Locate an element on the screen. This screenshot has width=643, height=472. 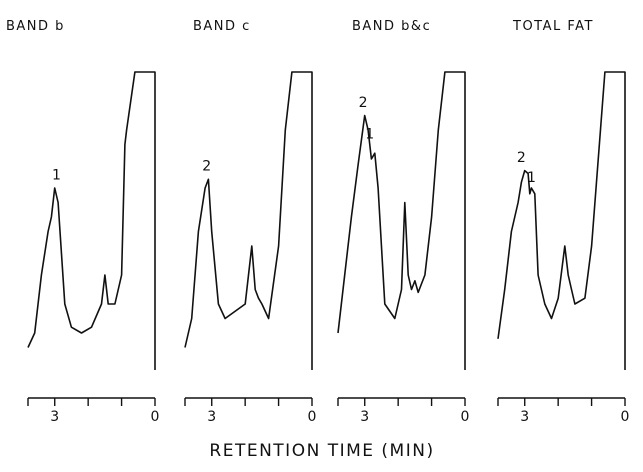
panel-title: BAND b is located at coordinates (35, 26).